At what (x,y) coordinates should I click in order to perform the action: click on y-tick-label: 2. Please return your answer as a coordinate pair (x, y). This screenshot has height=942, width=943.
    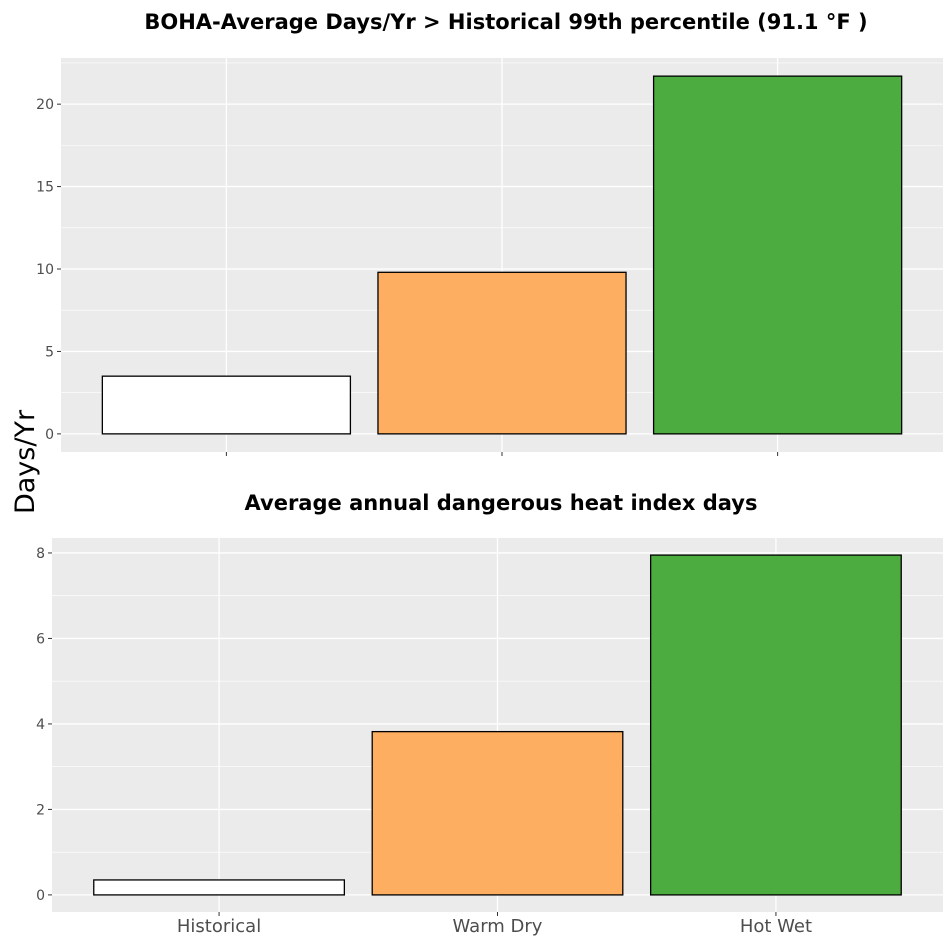
    Looking at the image, I should click on (40, 810).